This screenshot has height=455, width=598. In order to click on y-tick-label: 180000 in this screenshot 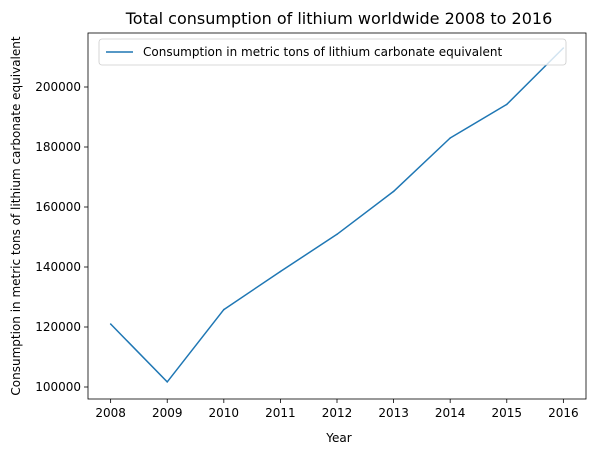, I will do `click(58, 147)`.